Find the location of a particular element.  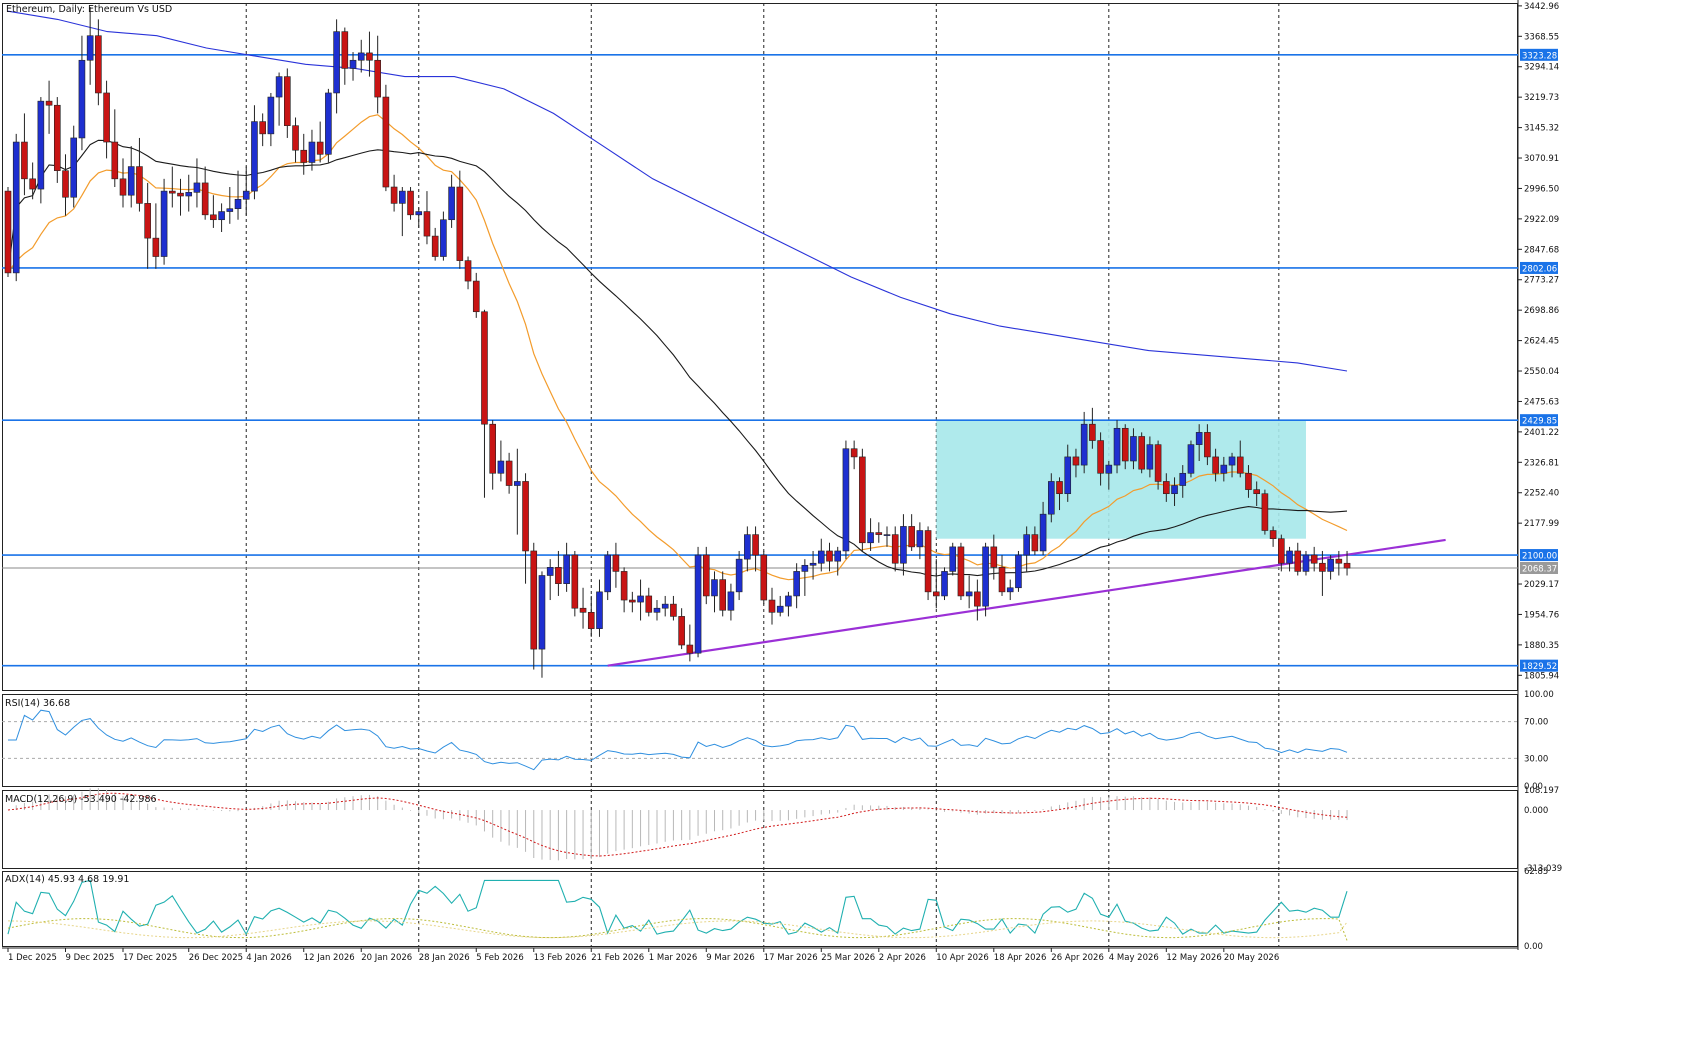

time-axis-label: 21 Feb 2026 is located at coordinates (617, 958).